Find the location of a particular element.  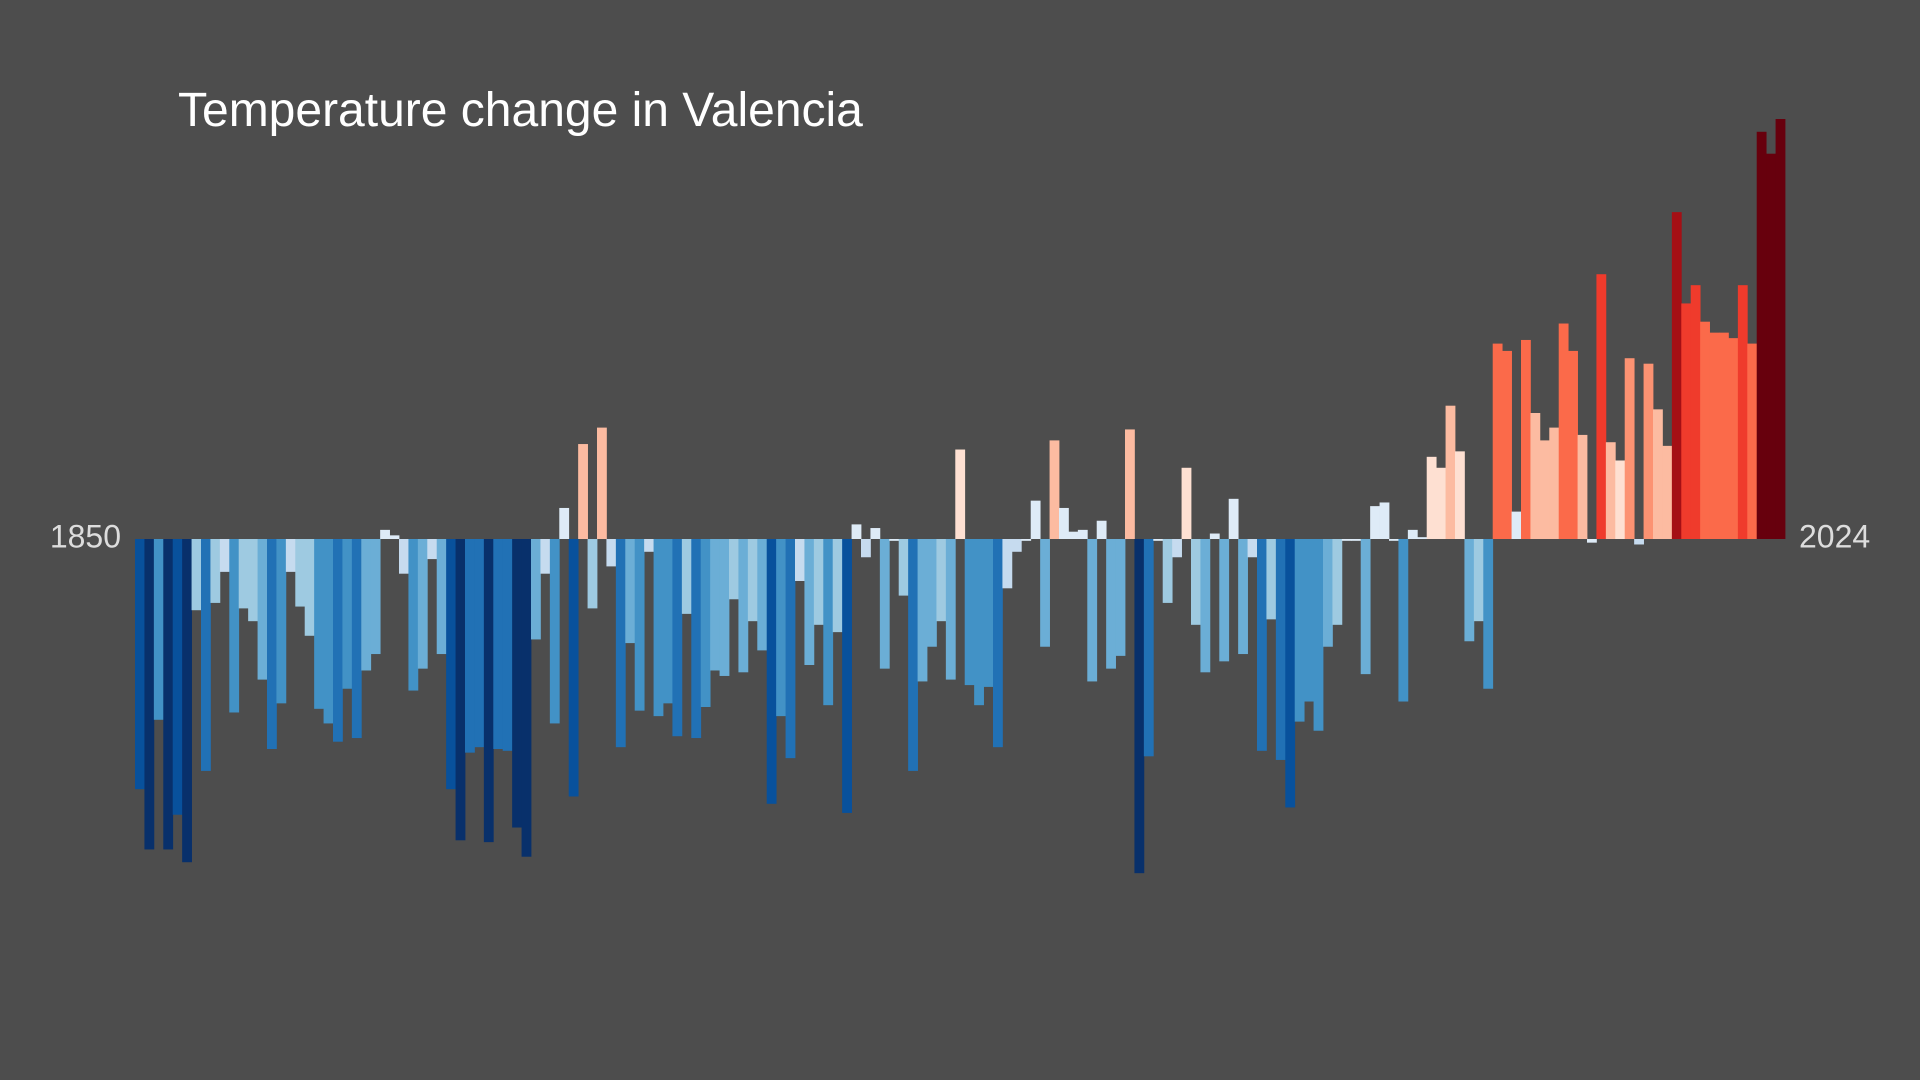

chart-title: Temperature change in Valencia is located at coordinates (520, 110).